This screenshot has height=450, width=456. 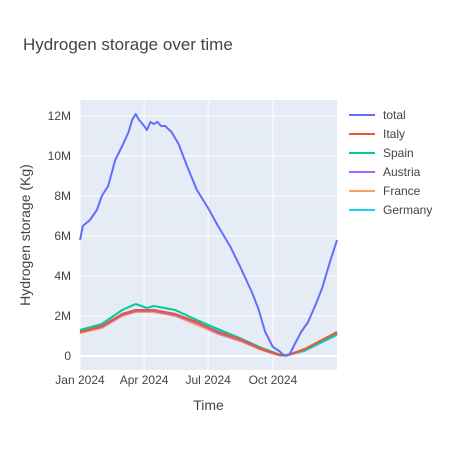 I want to click on legend-label: Italy, so click(x=394, y=134).